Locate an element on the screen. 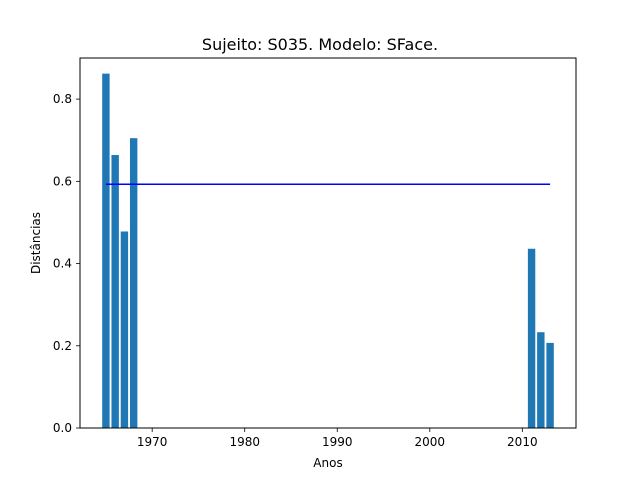 The image size is (640, 480). x-axis-ticks: 1970 1980 1990 2000 2010 is located at coordinates (337, 438).